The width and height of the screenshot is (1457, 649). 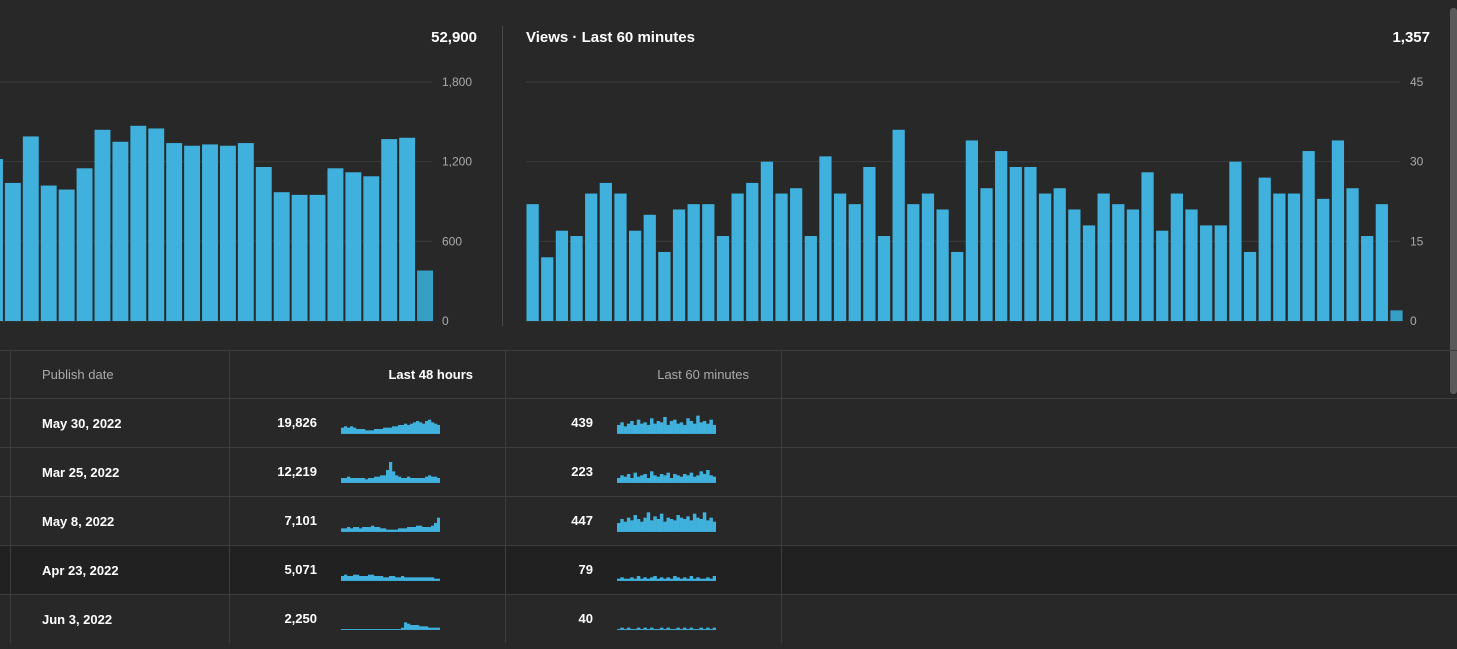 I want to click on table-row: May 30, 2022 19,826 439, so click(x=728, y=423).